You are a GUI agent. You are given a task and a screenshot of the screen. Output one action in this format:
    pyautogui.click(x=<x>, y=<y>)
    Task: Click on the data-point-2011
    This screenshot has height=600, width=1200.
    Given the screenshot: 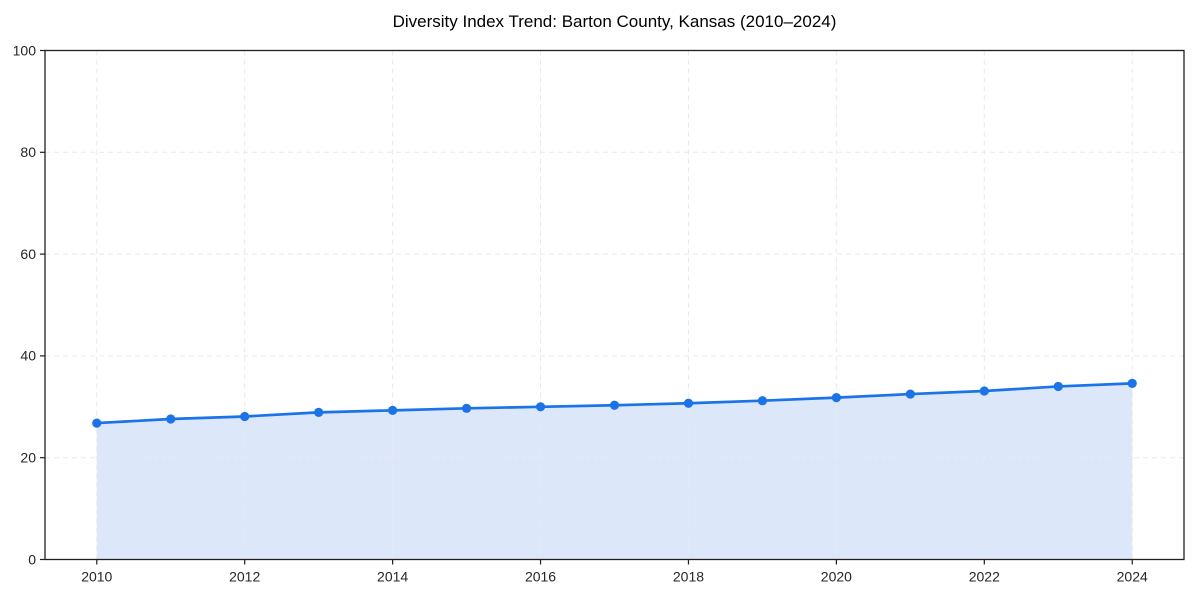 What is the action you would take?
    pyautogui.click(x=171, y=419)
    